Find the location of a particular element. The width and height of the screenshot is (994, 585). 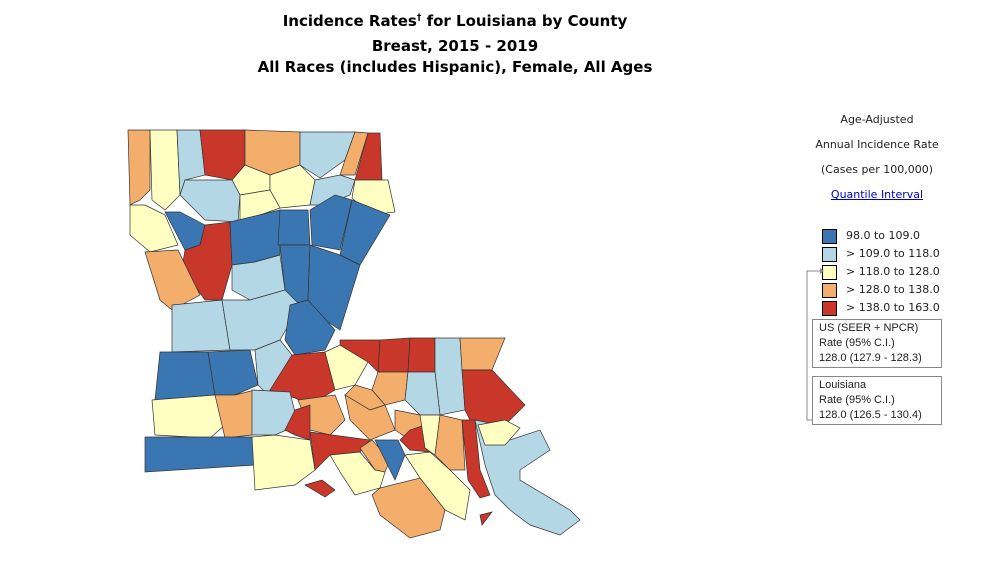

map-title: Incidence Rates† for Louisiana by County is located at coordinates (455, 21).